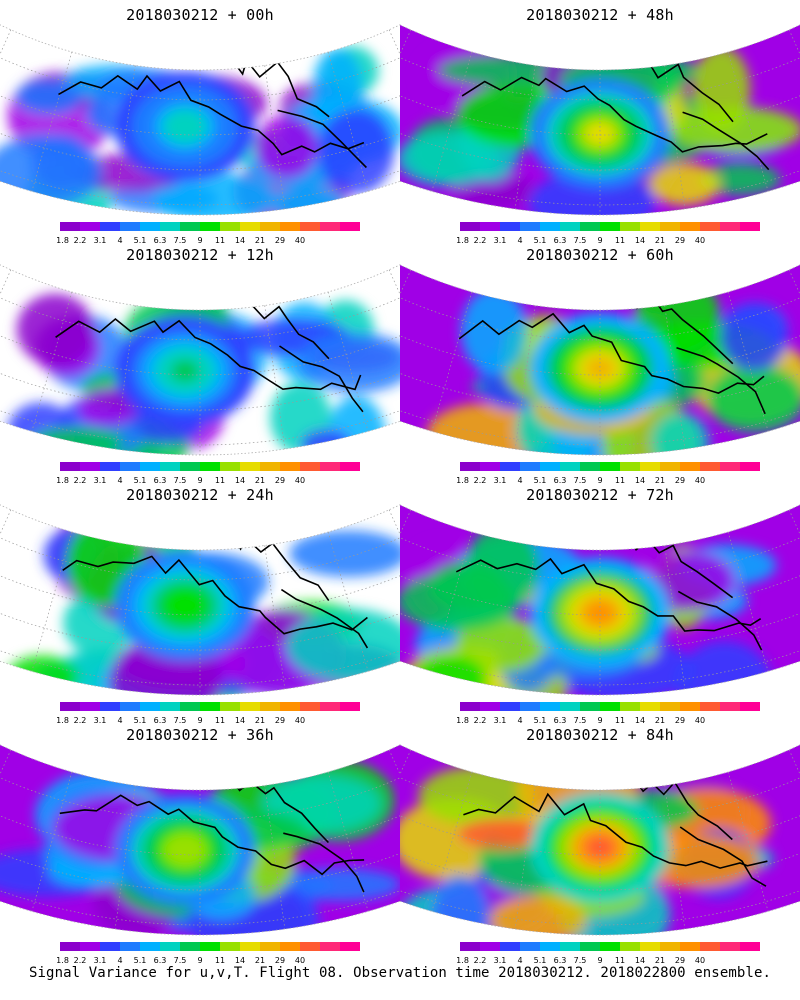 The height and width of the screenshot is (1000, 800). Describe the element at coordinates (185, 370) in the screenshot. I see `field-hotspot` at that location.